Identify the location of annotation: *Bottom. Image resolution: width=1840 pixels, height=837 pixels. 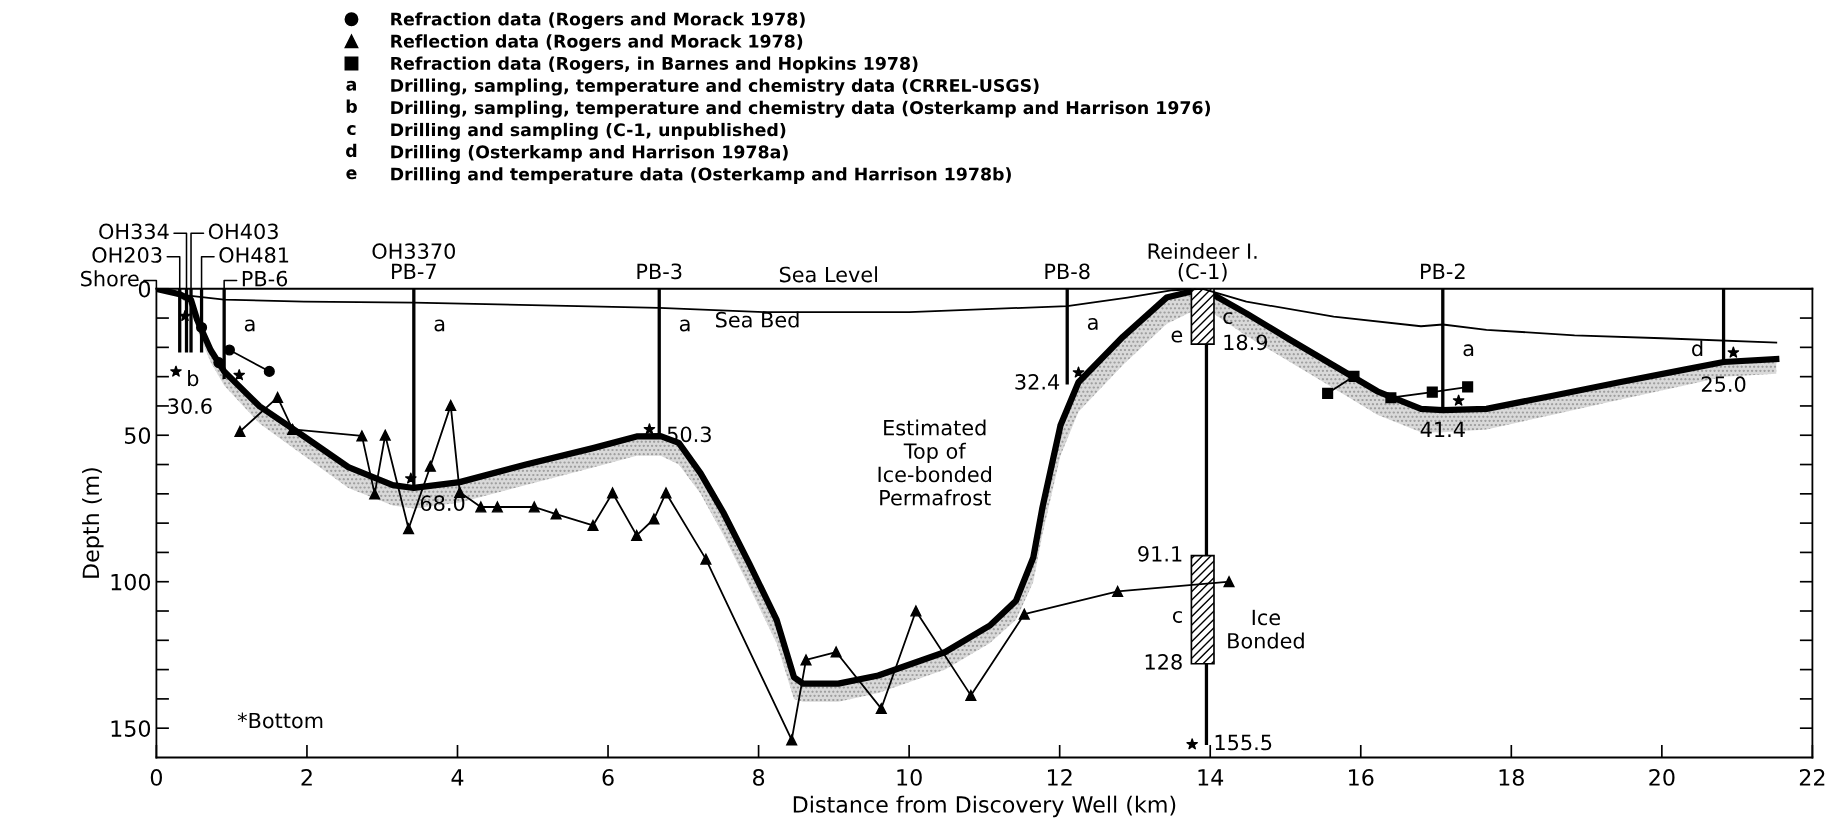
(280, 720).